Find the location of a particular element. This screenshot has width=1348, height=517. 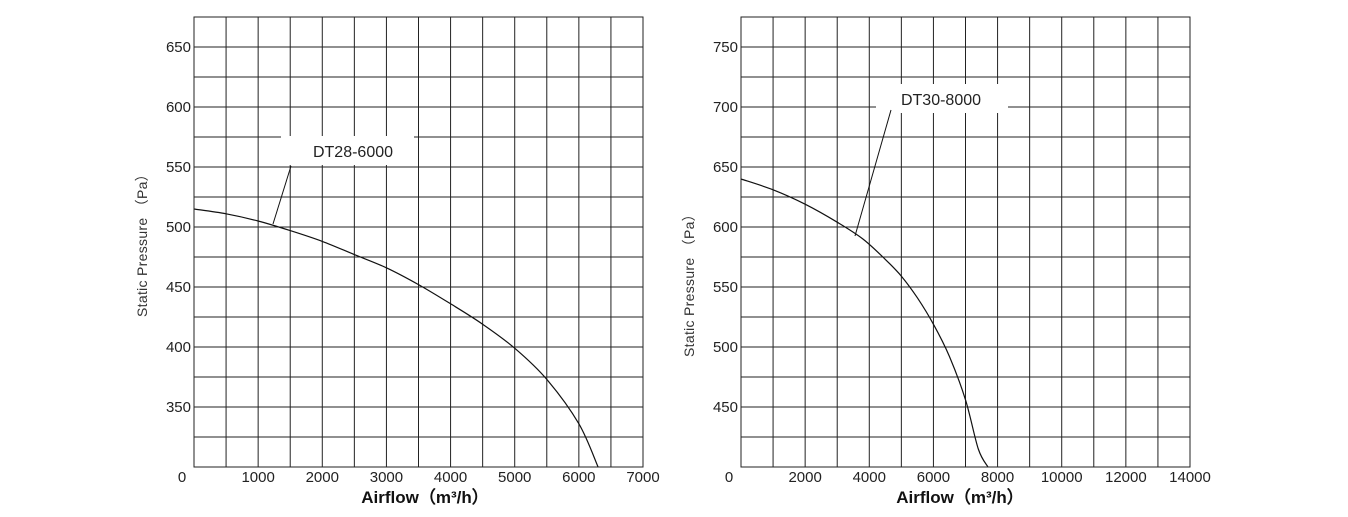

y-tick-label: 350 is located at coordinates (178, 407).